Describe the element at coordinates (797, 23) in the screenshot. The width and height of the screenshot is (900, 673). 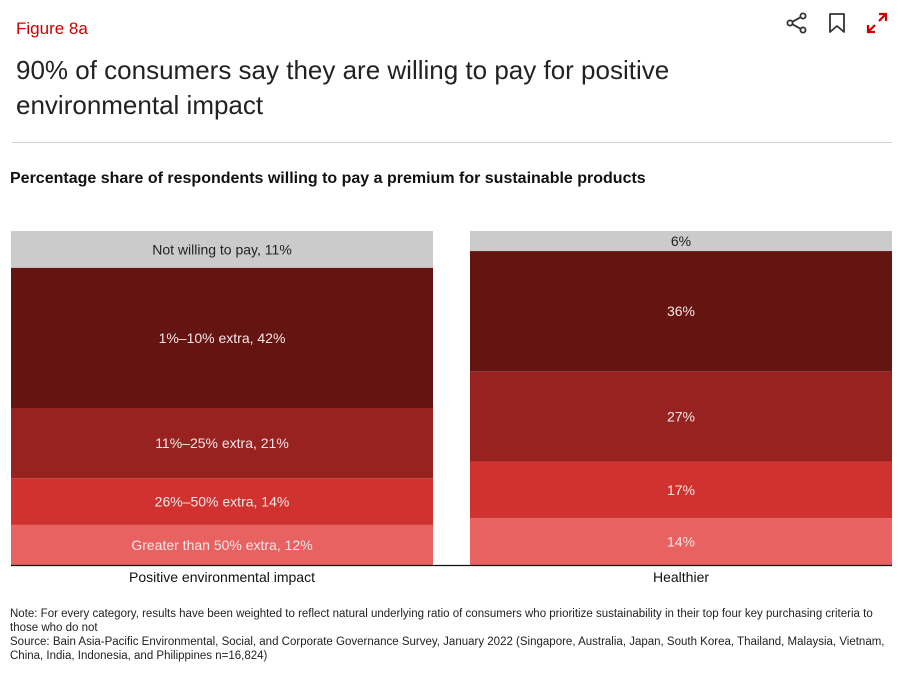
I see `share-icon` at that location.